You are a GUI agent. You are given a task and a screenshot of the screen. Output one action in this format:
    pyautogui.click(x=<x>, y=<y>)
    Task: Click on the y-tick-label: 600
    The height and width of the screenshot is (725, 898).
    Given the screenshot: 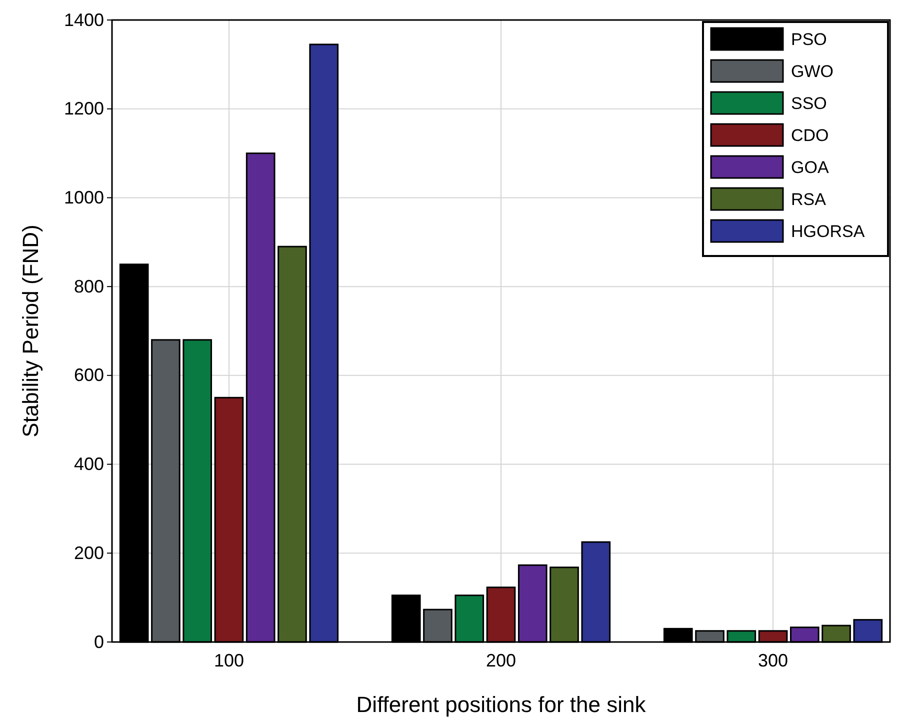 What is the action you would take?
    pyautogui.click(x=89, y=375)
    